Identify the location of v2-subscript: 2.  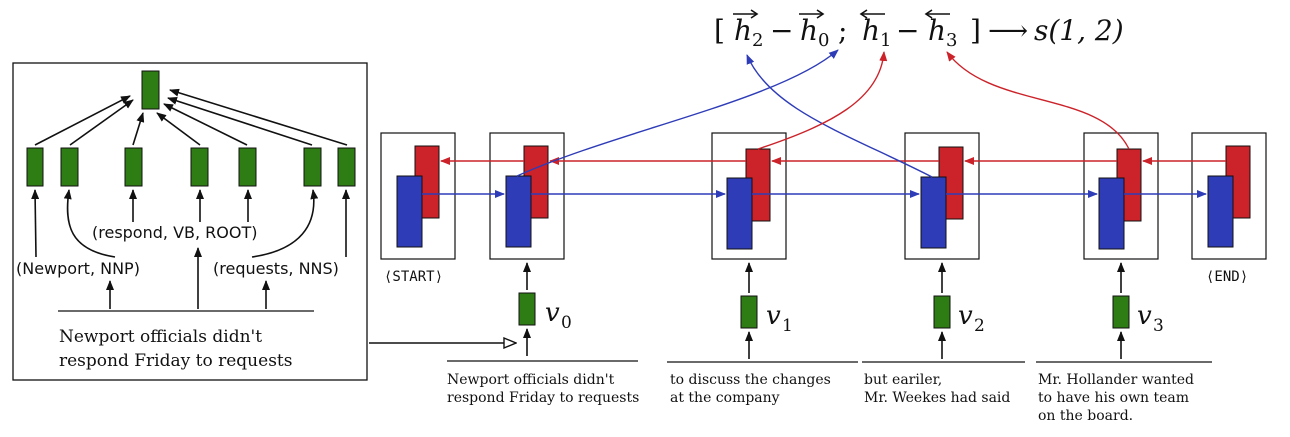
(979, 326).